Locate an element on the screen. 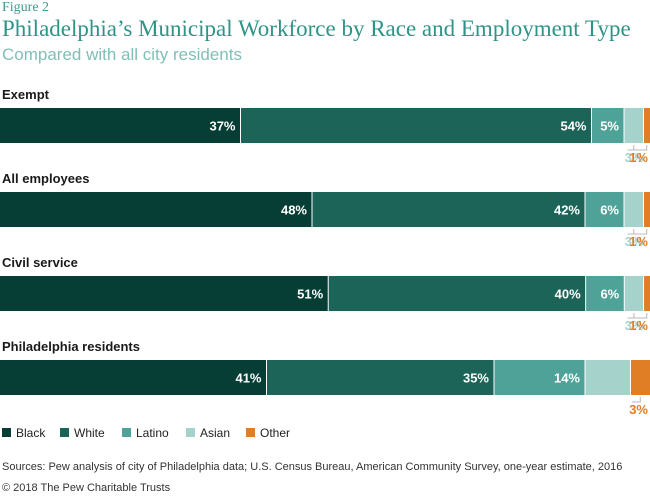 The image size is (650, 500). data-label-civil-service-asian: 3% is located at coordinates (634, 325).